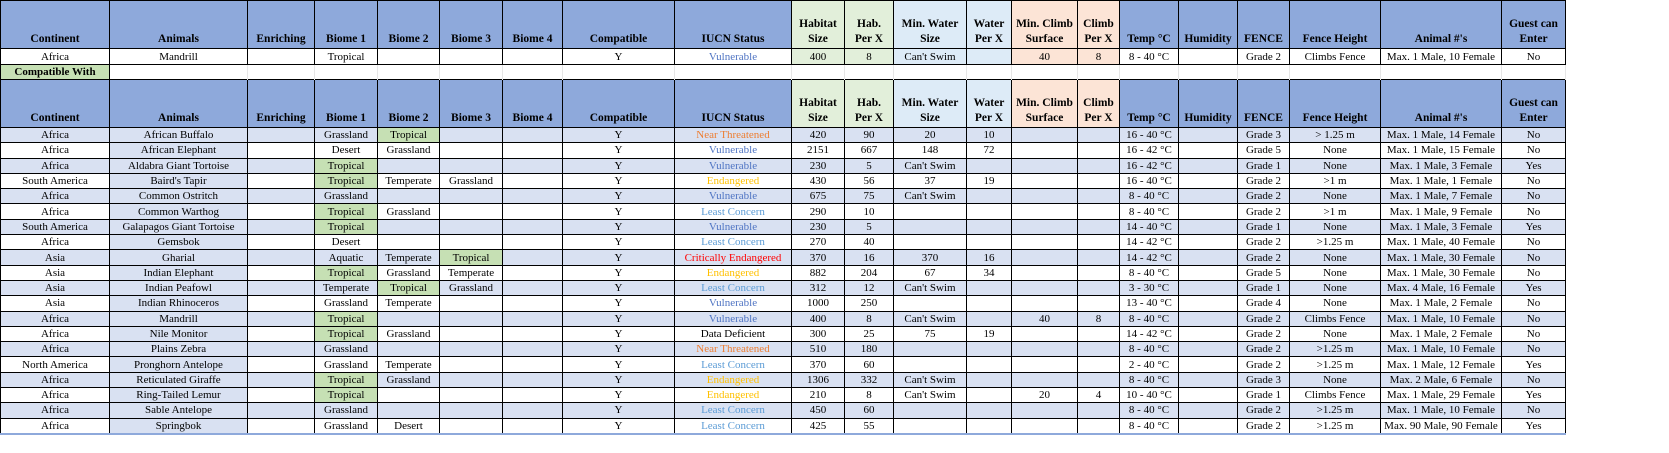 Image resolution: width=1669 pixels, height=453 pixels. What do you see at coordinates (818, 227) in the screenshot?
I see `cell-habitat-size: 230` at bounding box center [818, 227].